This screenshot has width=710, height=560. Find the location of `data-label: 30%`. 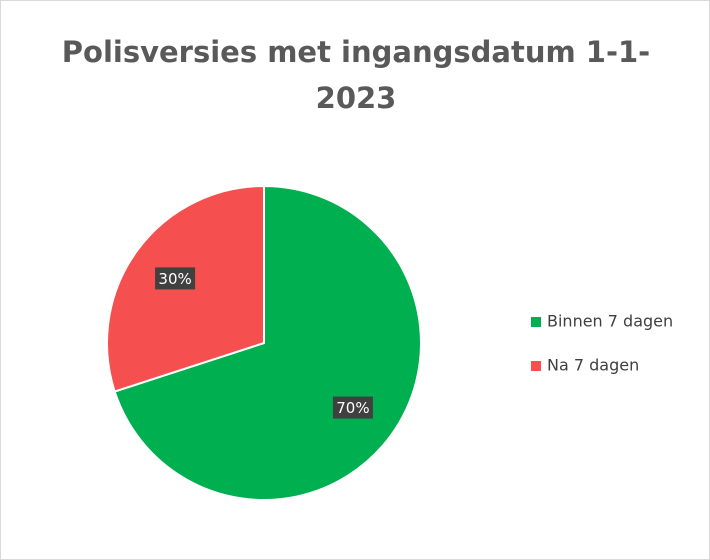

data-label: 30% is located at coordinates (174, 279).